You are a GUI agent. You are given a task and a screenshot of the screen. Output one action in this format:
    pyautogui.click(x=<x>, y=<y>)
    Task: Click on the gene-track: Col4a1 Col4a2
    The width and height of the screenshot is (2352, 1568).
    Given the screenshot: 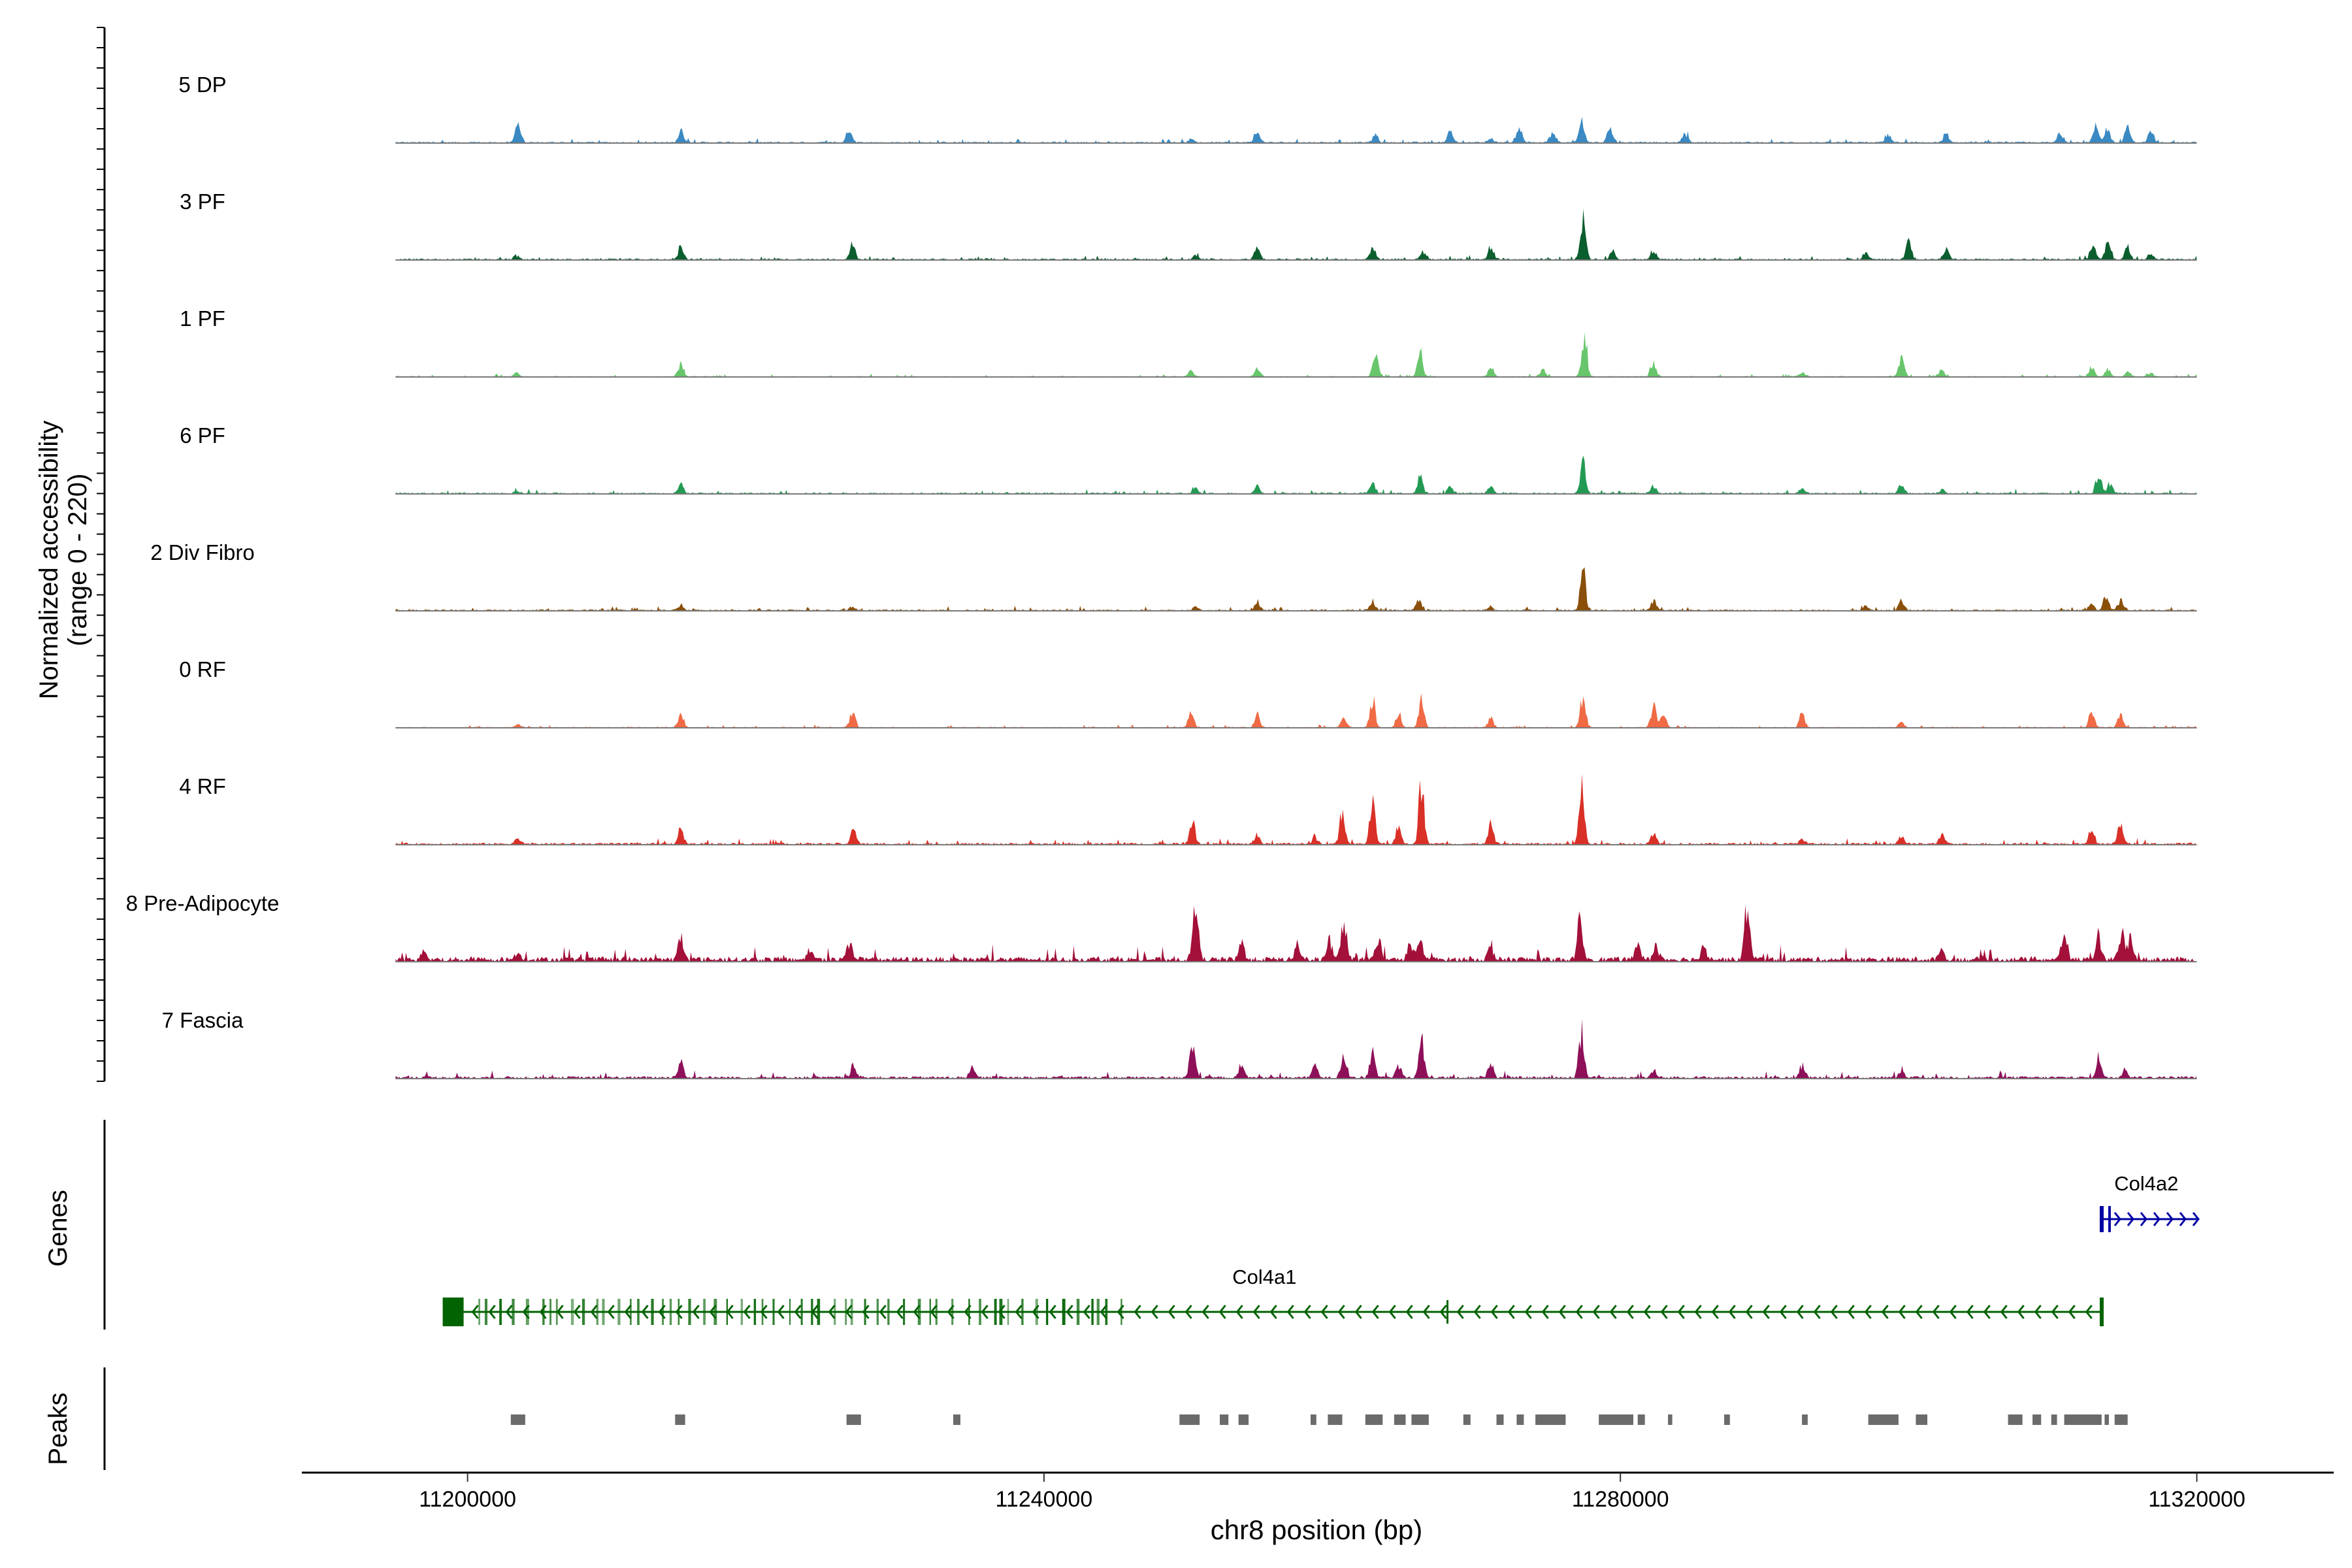 What is the action you would take?
    pyautogui.click(x=1321, y=1249)
    